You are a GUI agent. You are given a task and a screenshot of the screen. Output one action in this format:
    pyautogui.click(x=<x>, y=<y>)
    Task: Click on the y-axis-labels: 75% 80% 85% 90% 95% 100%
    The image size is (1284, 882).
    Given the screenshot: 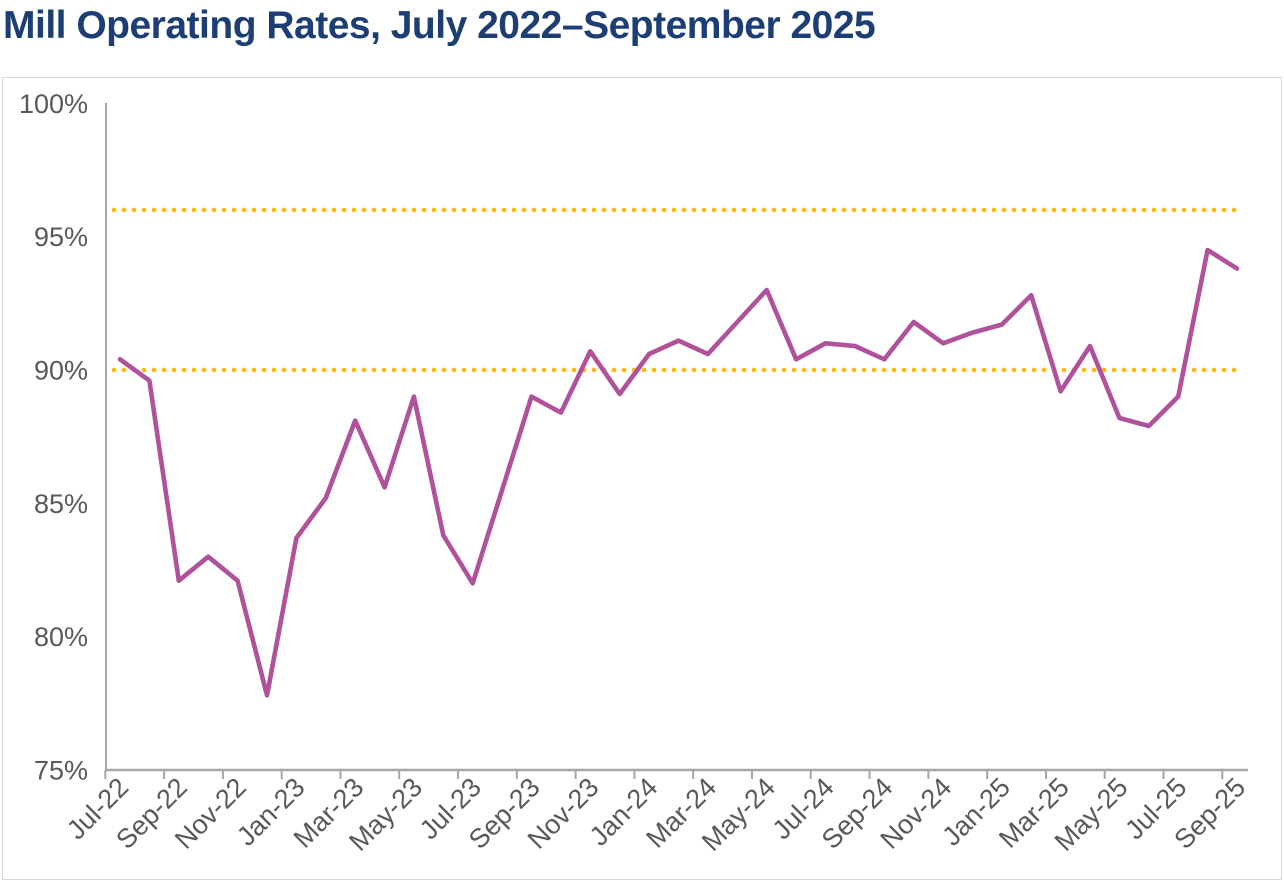 What is the action you would take?
    pyautogui.click(x=53, y=437)
    